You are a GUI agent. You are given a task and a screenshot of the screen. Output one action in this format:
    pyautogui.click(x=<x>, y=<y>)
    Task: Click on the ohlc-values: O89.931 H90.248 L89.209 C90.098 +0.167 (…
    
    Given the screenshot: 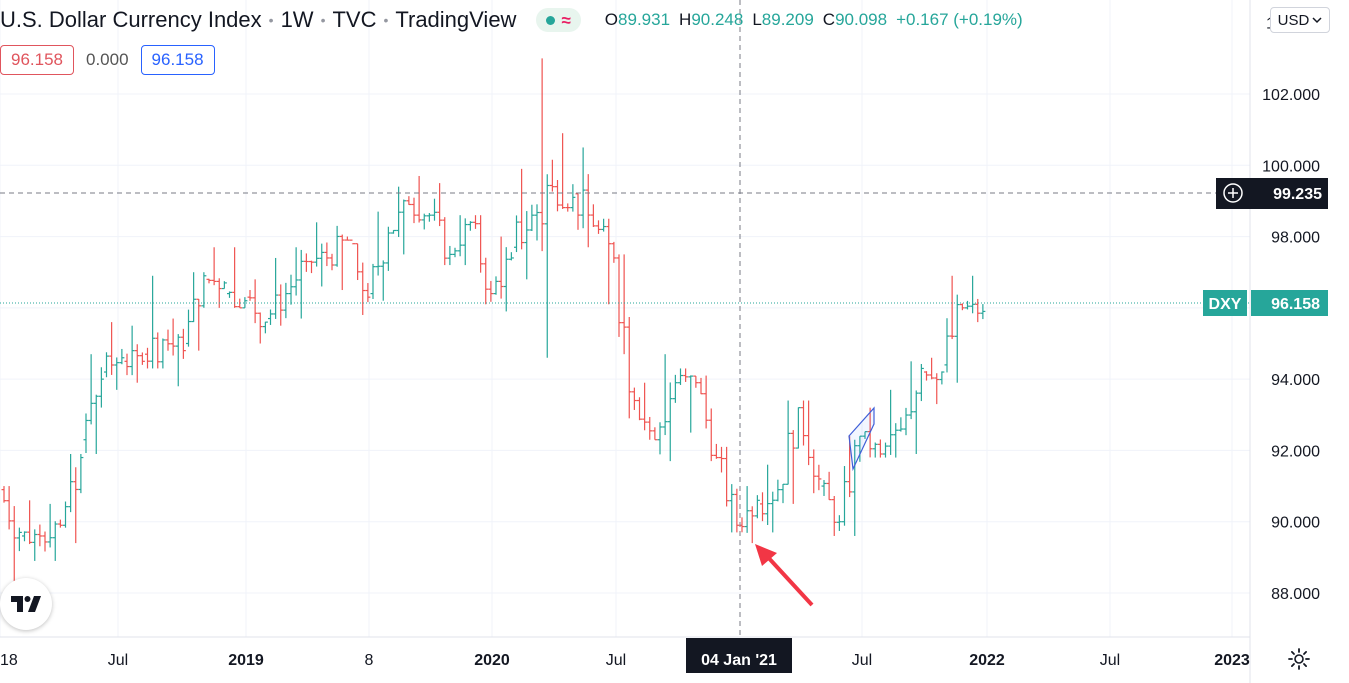 What is the action you would take?
    pyautogui.click(x=814, y=20)
    